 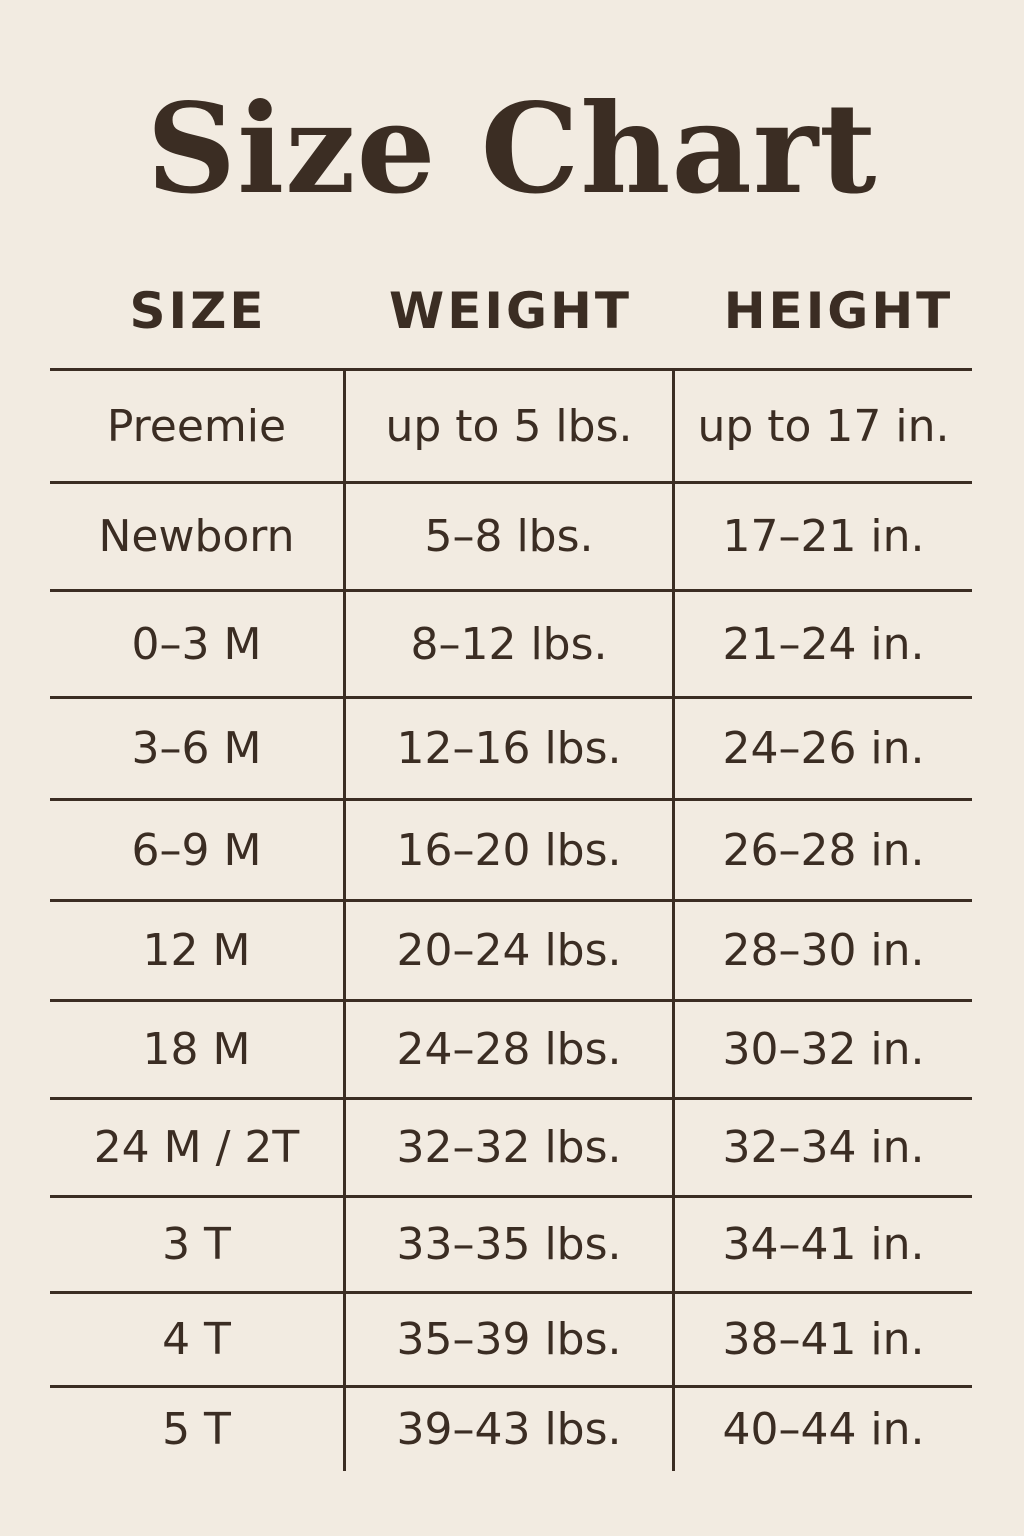 I want to click on header-weight: WEIGHT, so click(x=510, y=311).